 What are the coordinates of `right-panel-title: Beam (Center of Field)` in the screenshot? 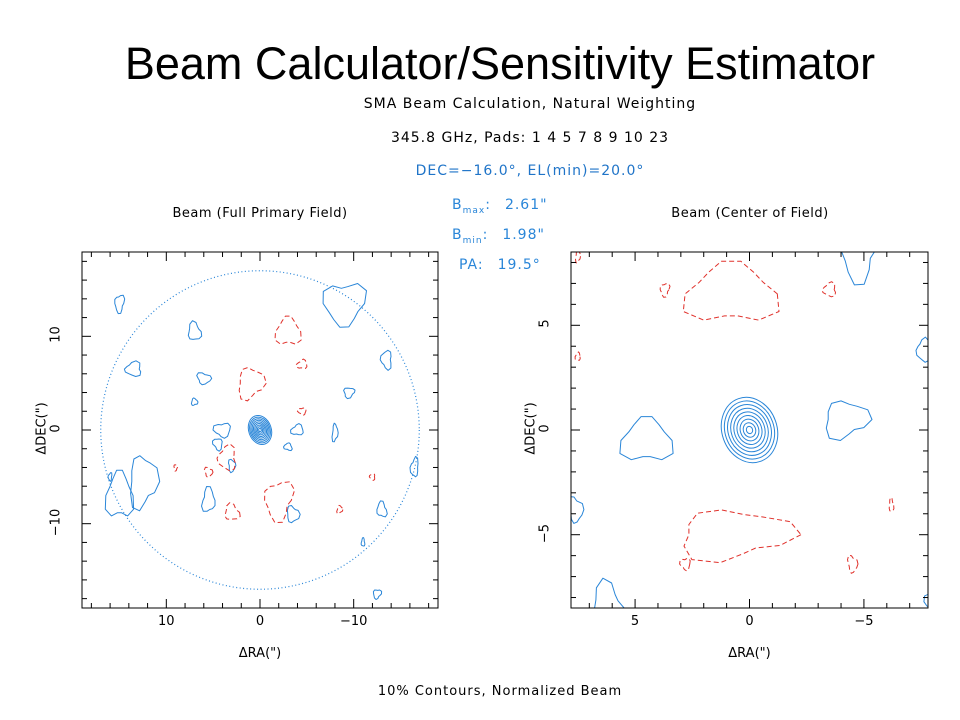 It's located at (750, 213).